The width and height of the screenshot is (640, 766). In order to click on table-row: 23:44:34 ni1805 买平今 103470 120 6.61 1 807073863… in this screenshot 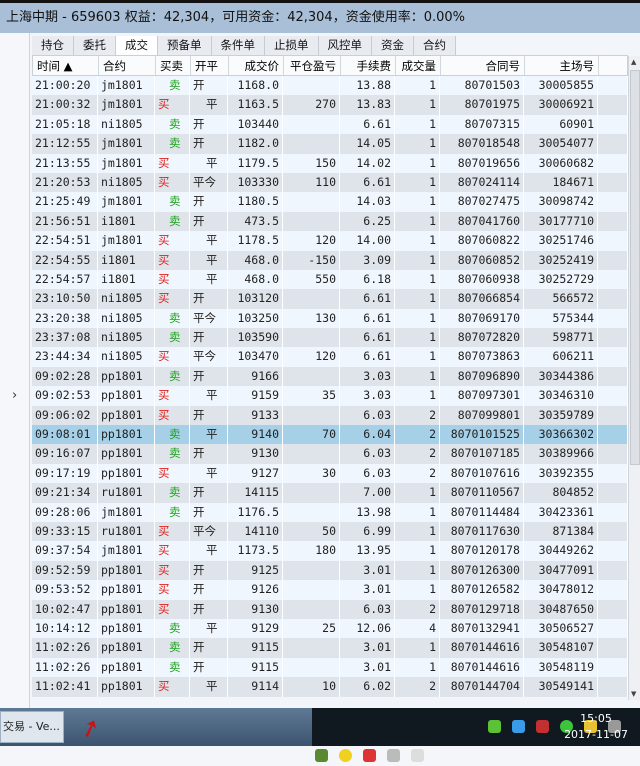, I will do `click(330, 357)`.